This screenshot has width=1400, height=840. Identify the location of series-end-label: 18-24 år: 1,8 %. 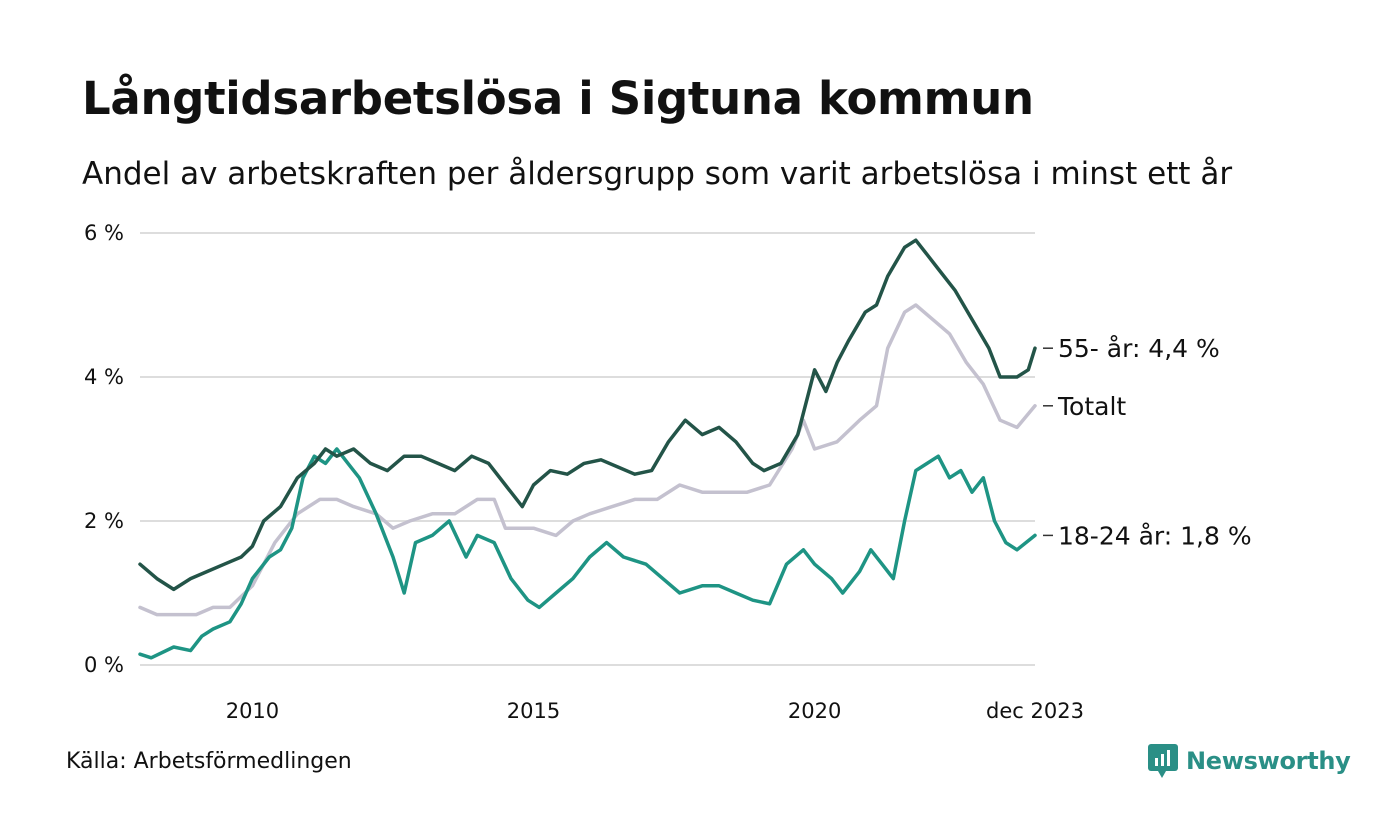
(1155, 535).